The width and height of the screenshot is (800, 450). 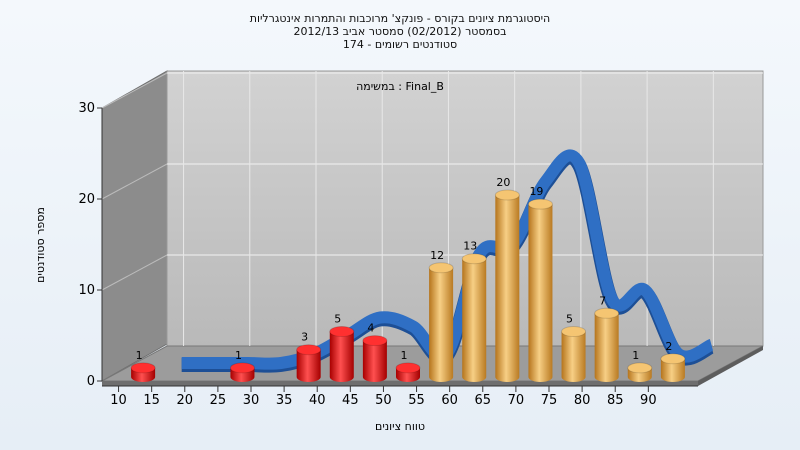 What do you see at coordinates (730, 366) in the screenshot?
I see `floor-right` at bounding box center [730, 366].